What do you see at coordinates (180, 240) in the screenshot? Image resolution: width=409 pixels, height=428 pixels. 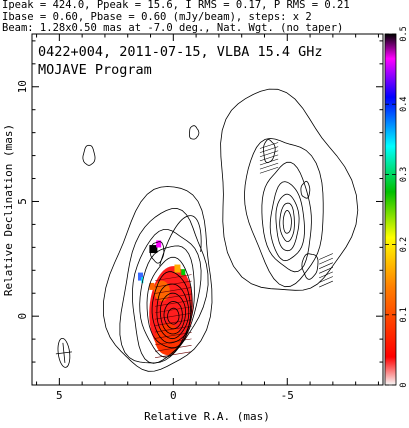 I see `bridge-contour` at bounding box center [180, 240].